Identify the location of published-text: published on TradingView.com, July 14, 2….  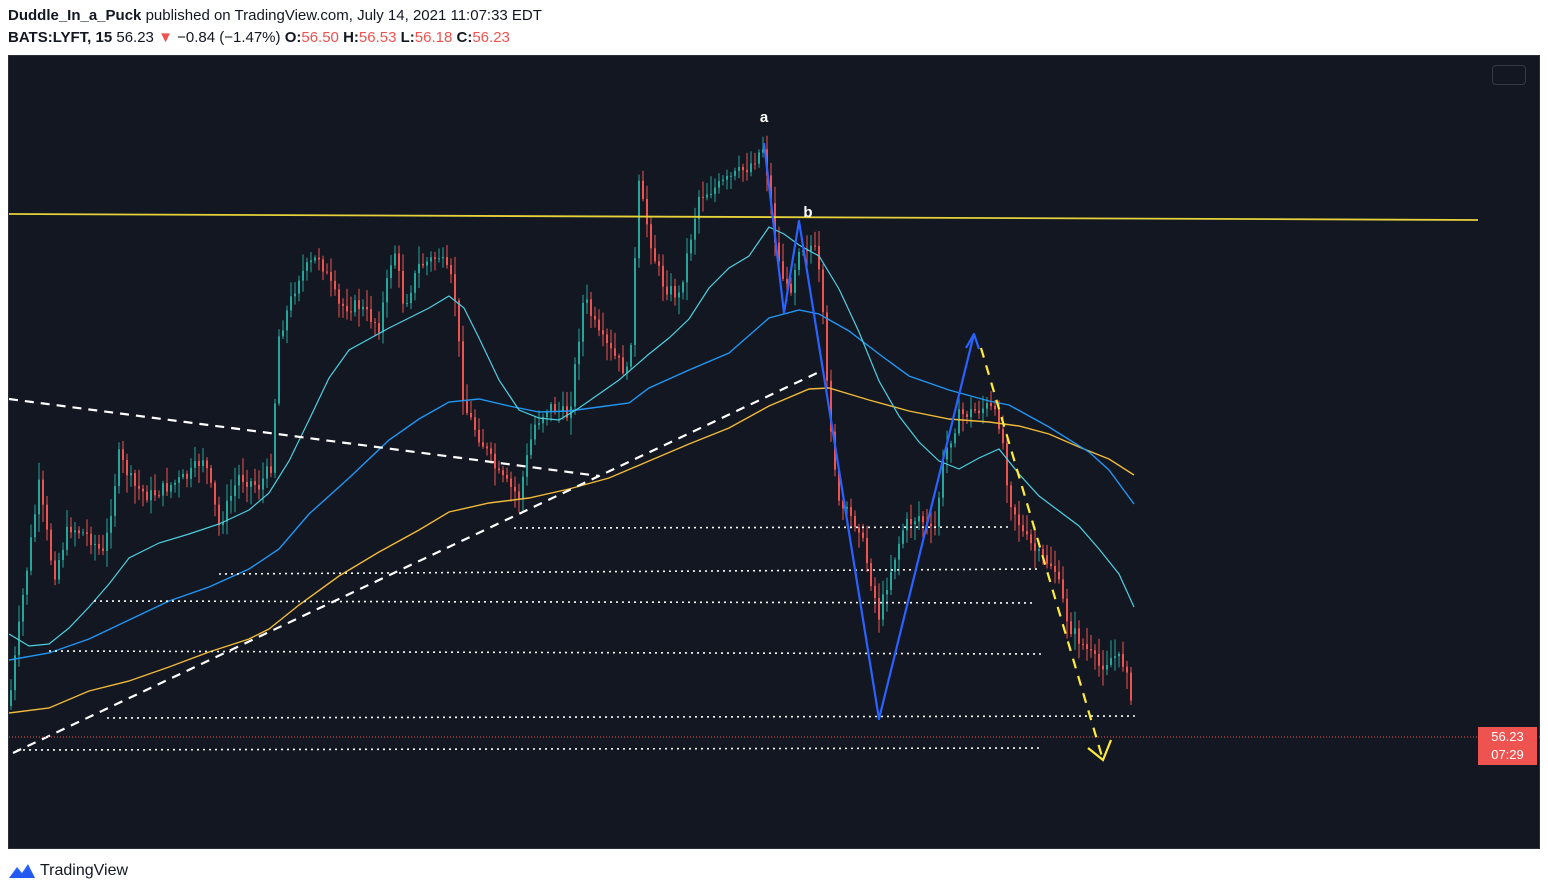
(343, 15).